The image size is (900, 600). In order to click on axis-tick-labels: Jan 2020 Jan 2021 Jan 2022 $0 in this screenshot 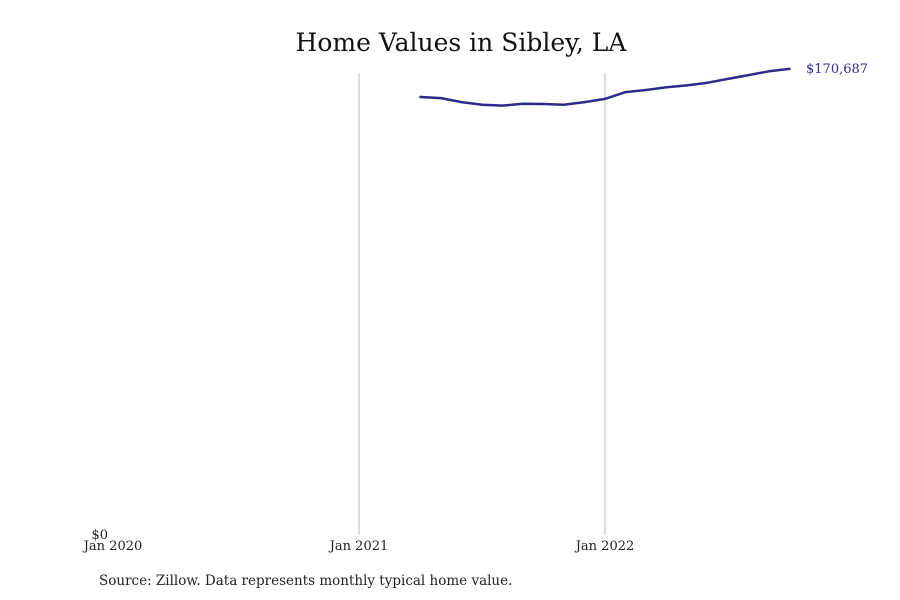, I will do `click(358, 541)`.